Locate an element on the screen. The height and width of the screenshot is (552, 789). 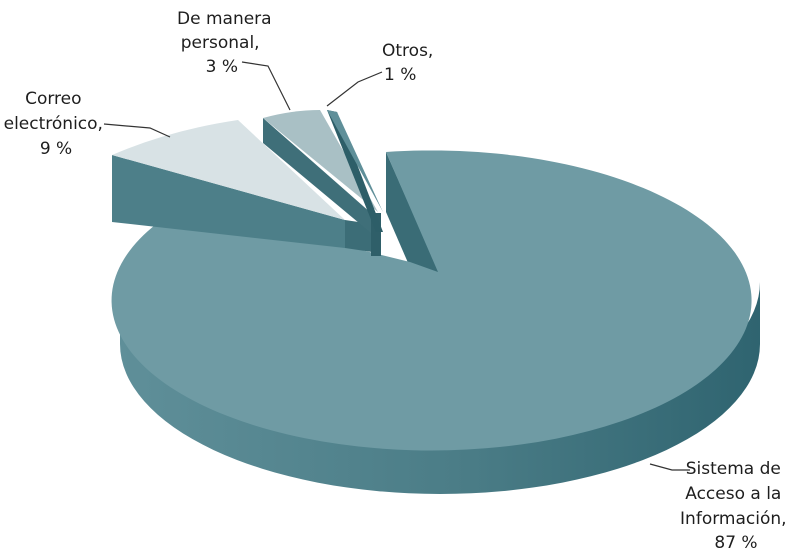
label-correo-line3: 9 % is located at coordinates (56, 149).